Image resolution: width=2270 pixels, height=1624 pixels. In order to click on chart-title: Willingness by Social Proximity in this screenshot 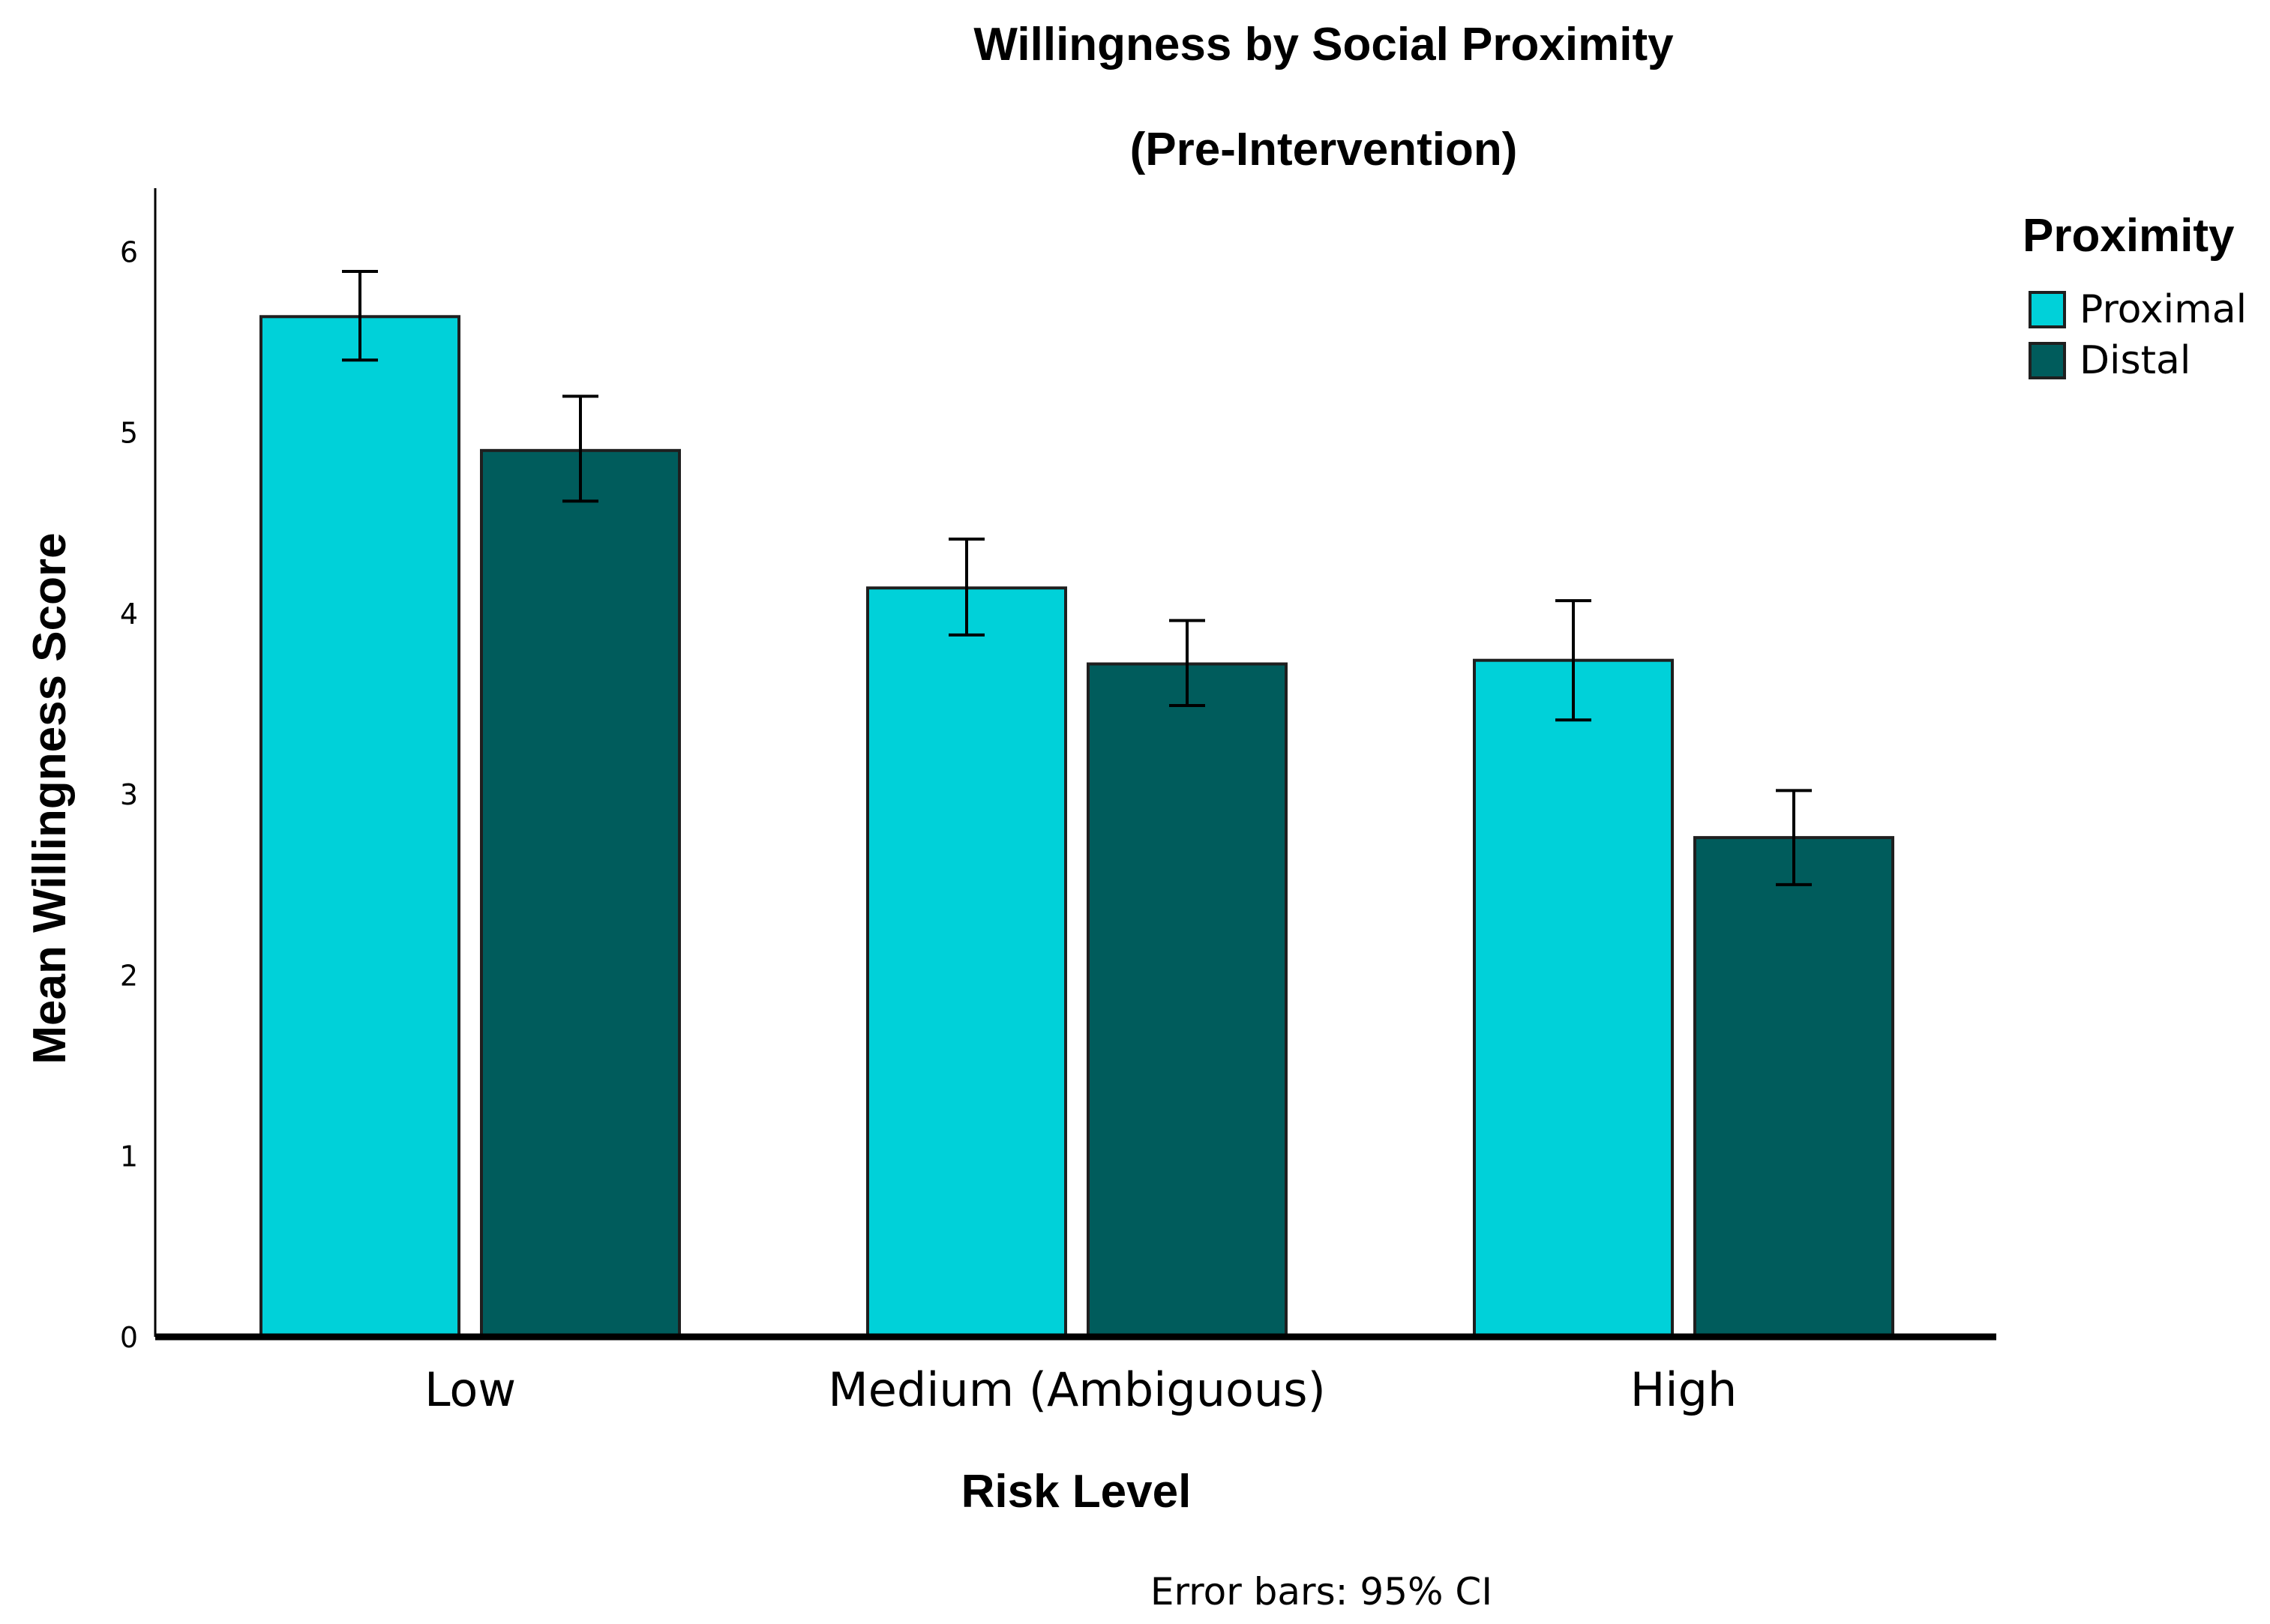, I will do `click(1323, 44)`.